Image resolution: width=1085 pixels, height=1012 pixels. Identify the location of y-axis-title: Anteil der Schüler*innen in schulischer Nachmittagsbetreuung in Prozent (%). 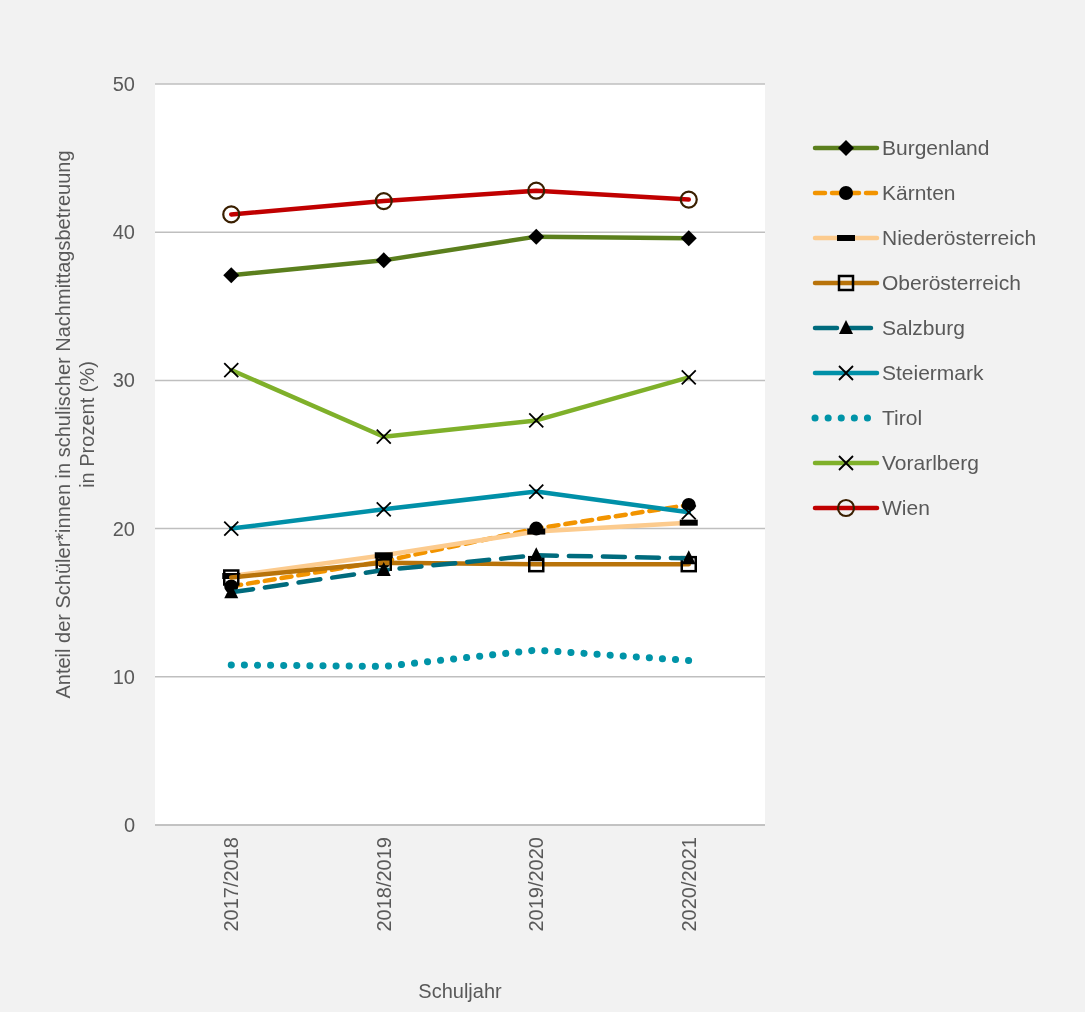
(75, 424).